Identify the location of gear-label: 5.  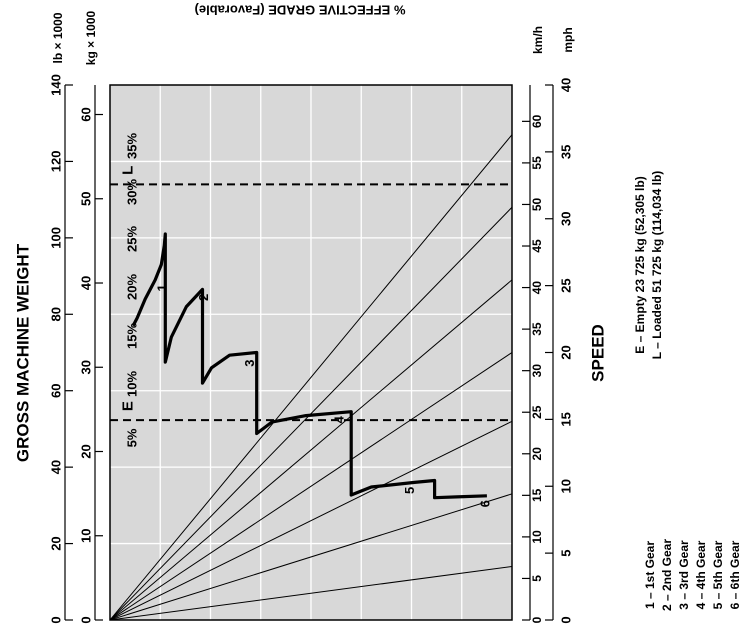
(409, 490).